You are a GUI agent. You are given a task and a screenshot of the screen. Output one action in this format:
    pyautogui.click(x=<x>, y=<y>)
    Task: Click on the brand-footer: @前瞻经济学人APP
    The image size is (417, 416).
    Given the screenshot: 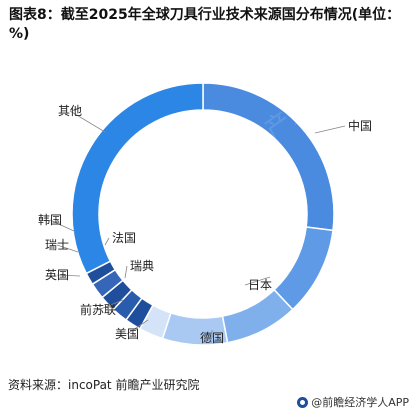 What is the action you would take?
    pyautogui.click(x=353, y=402)
    